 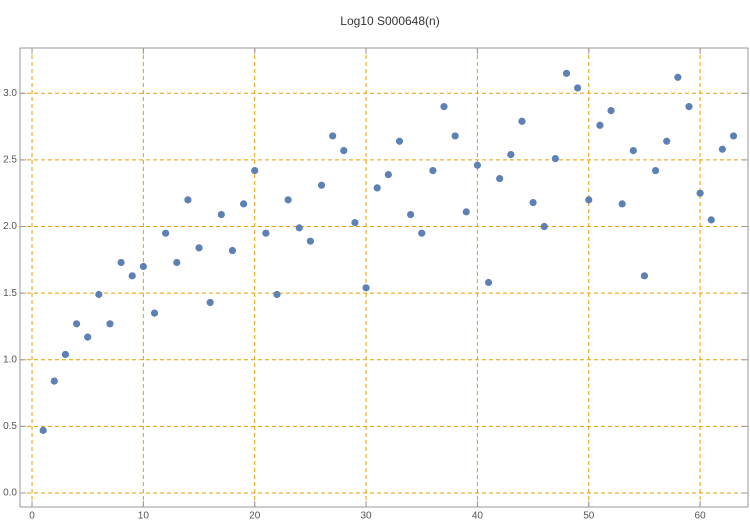 What do you see at coordinates (255, 515) in the screenshot?
I see `x-tick-label: 20` at bounding box center [255, 515].